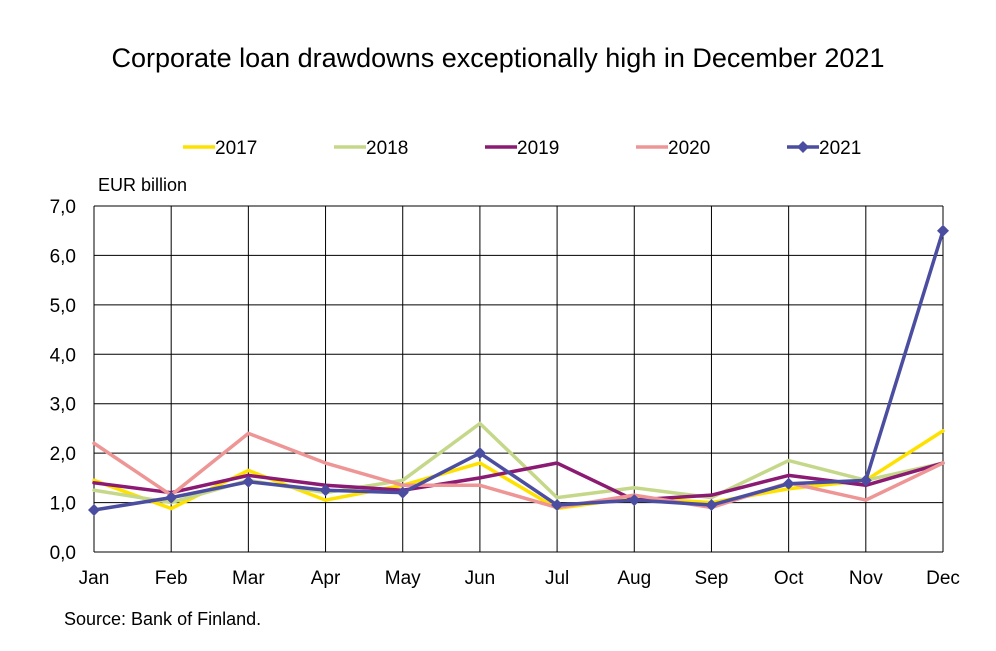 This screenshot has height=651, width=996. Describe the element at coordinates (789, 578) in the screenshot. I see `x-tick-label: Oct` at that location.